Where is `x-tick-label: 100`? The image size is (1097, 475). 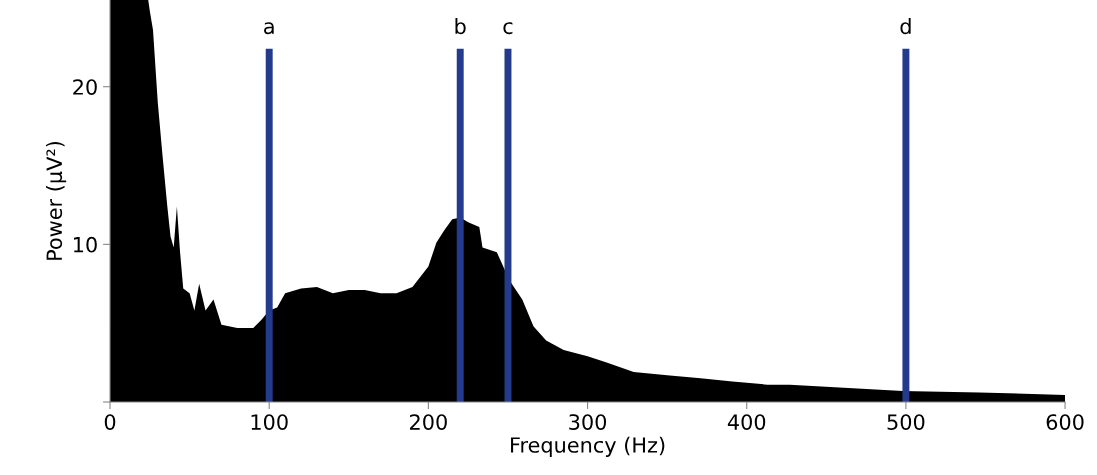
x-tick-label: 100 is located at coordinates (269, 422).